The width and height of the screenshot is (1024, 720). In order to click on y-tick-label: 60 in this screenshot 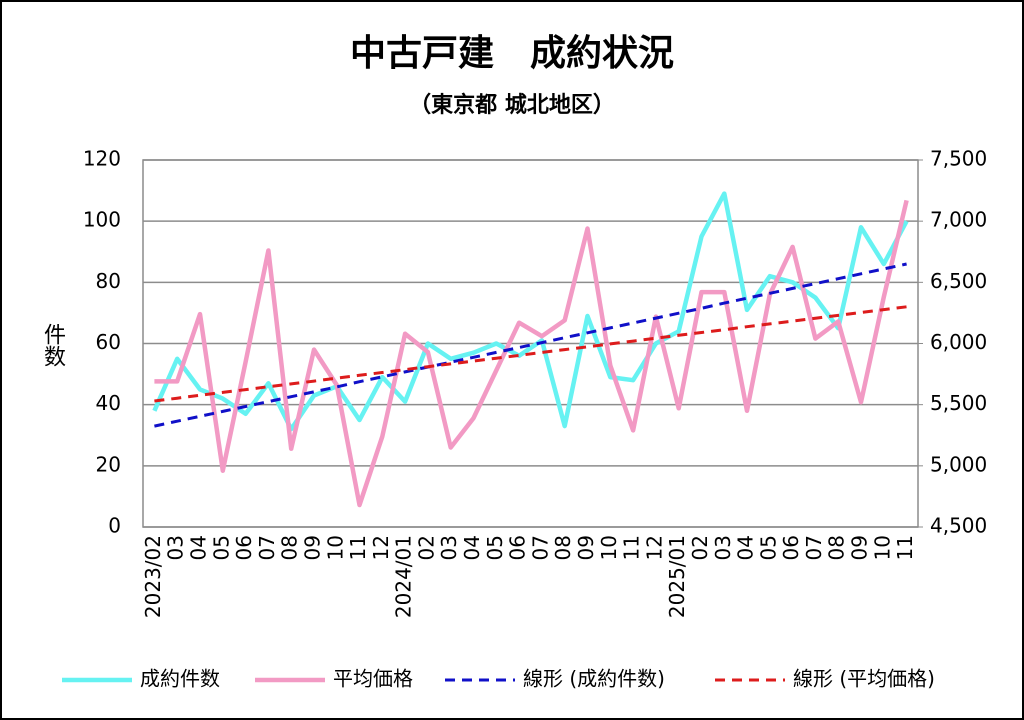, I will do `click(108, 342)`.